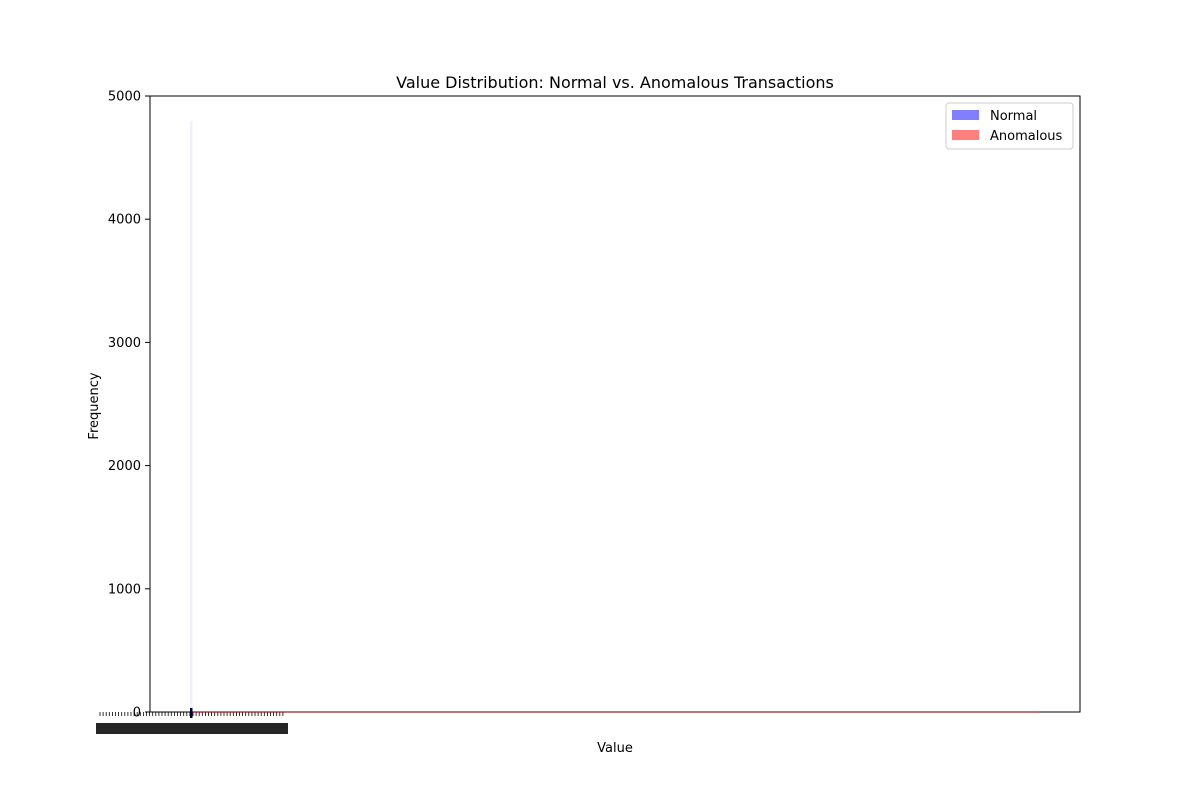 The image size is (1200, 800). What do you see at coordinates (124, 589) in the screenshot?
I see `y-tick-label: 1000` at bounding box center [124, 589].